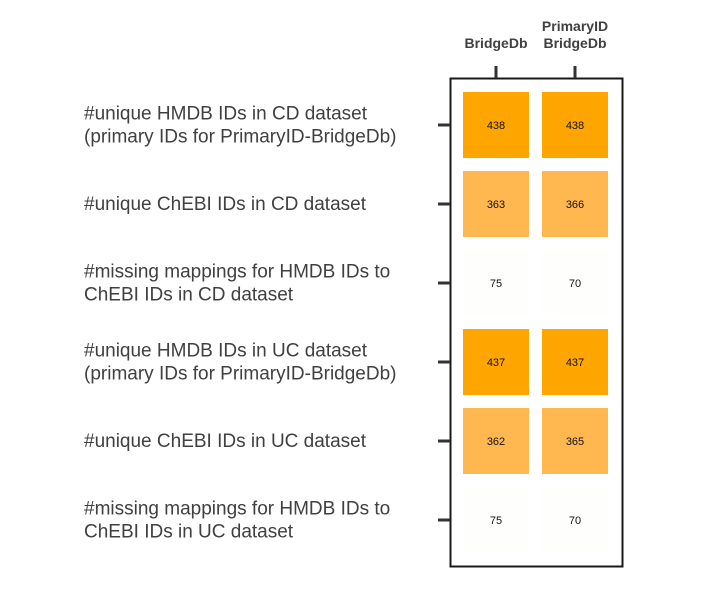 The width and height of the screenshot is (708, 590). I want to click on row-label: #unique ChEBI IDs in CD dataset, so click(225, 204).